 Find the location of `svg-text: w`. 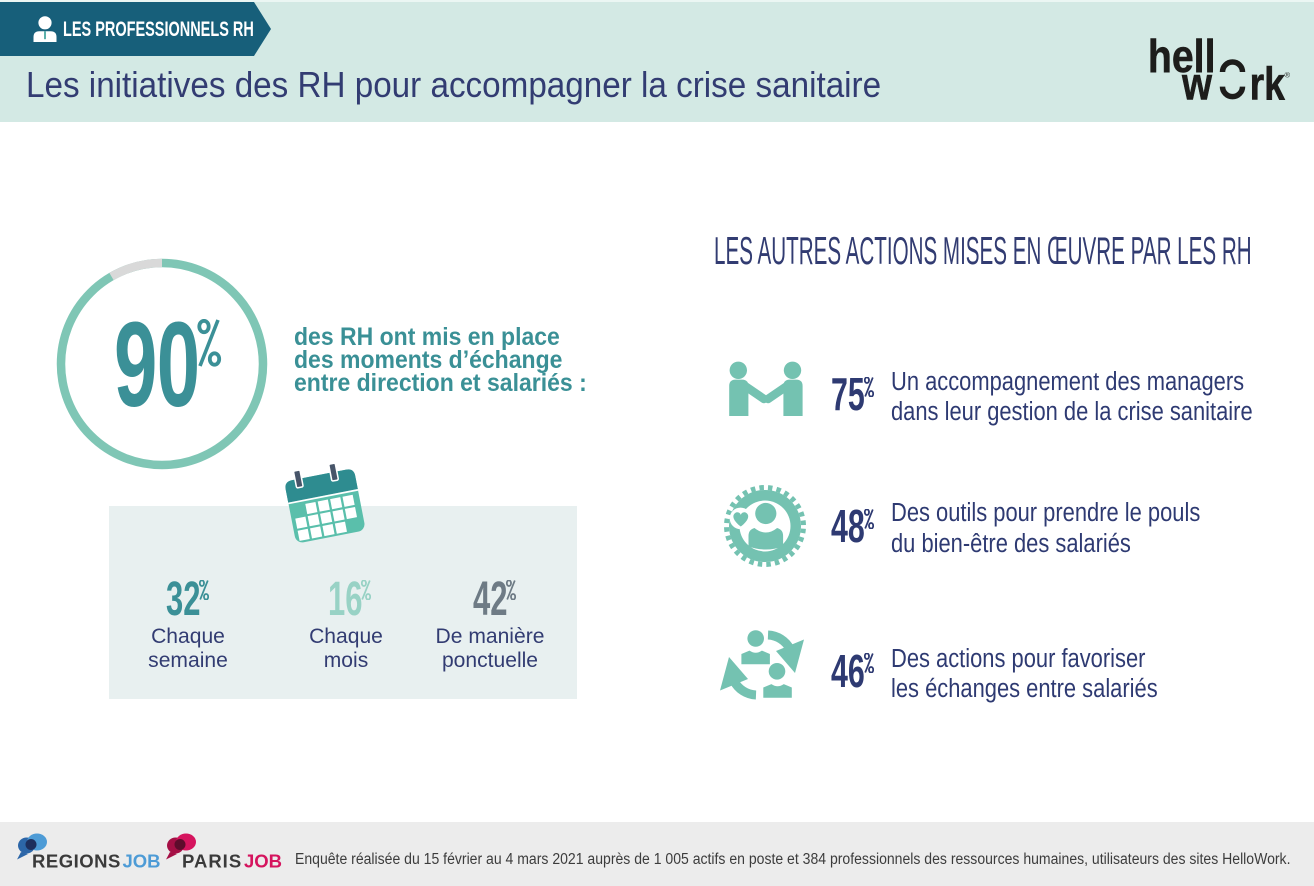

svg-text: w is located at coordinates (1196, 83).